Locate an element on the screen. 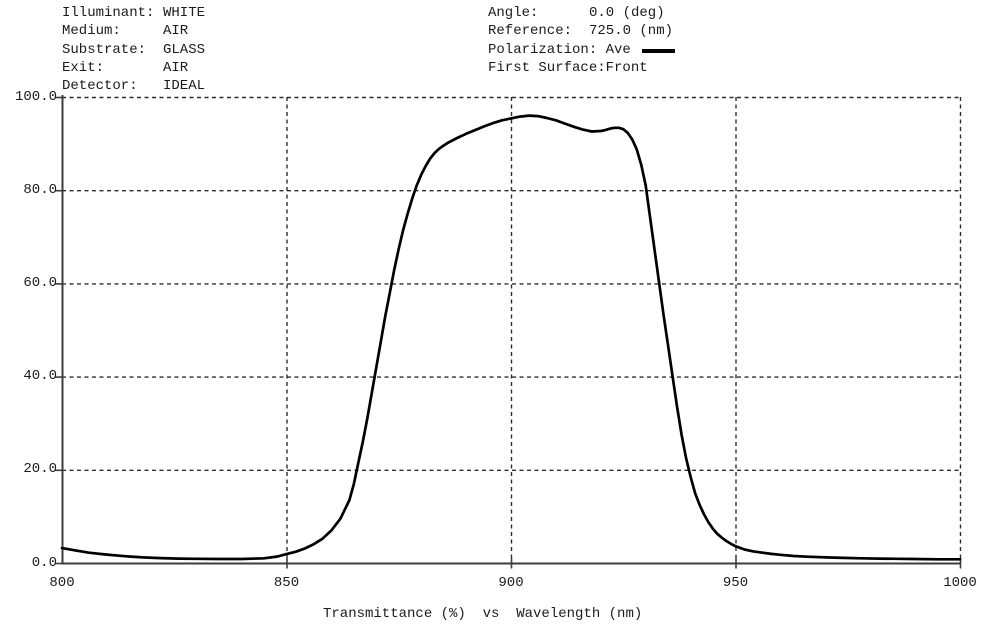 The image size is (1000, 631). legend-line-swatch is located at coordinates (658, 50).